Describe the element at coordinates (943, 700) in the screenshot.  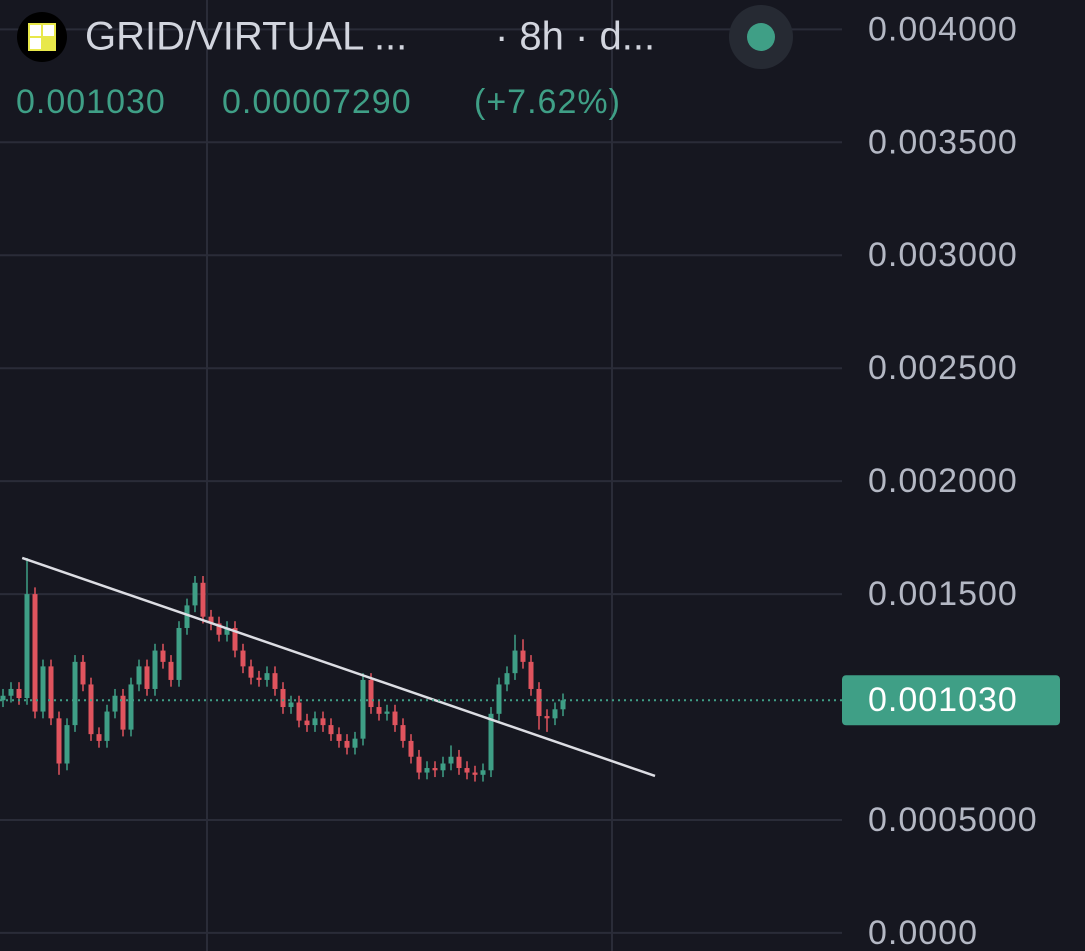
I see `last-price-label: 0.001030` at that location.